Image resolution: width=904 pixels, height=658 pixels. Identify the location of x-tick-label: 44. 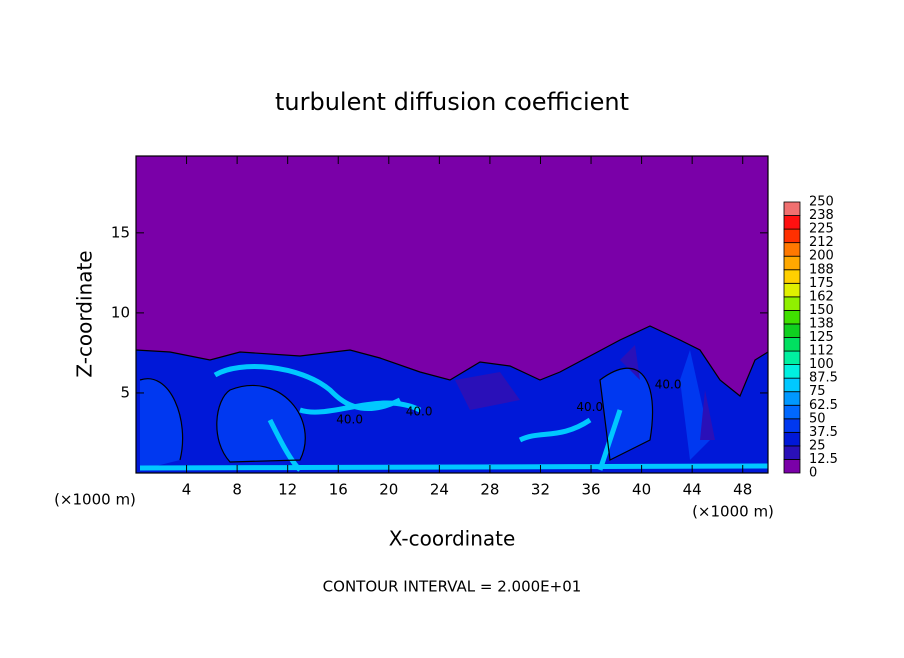
(692, 490).